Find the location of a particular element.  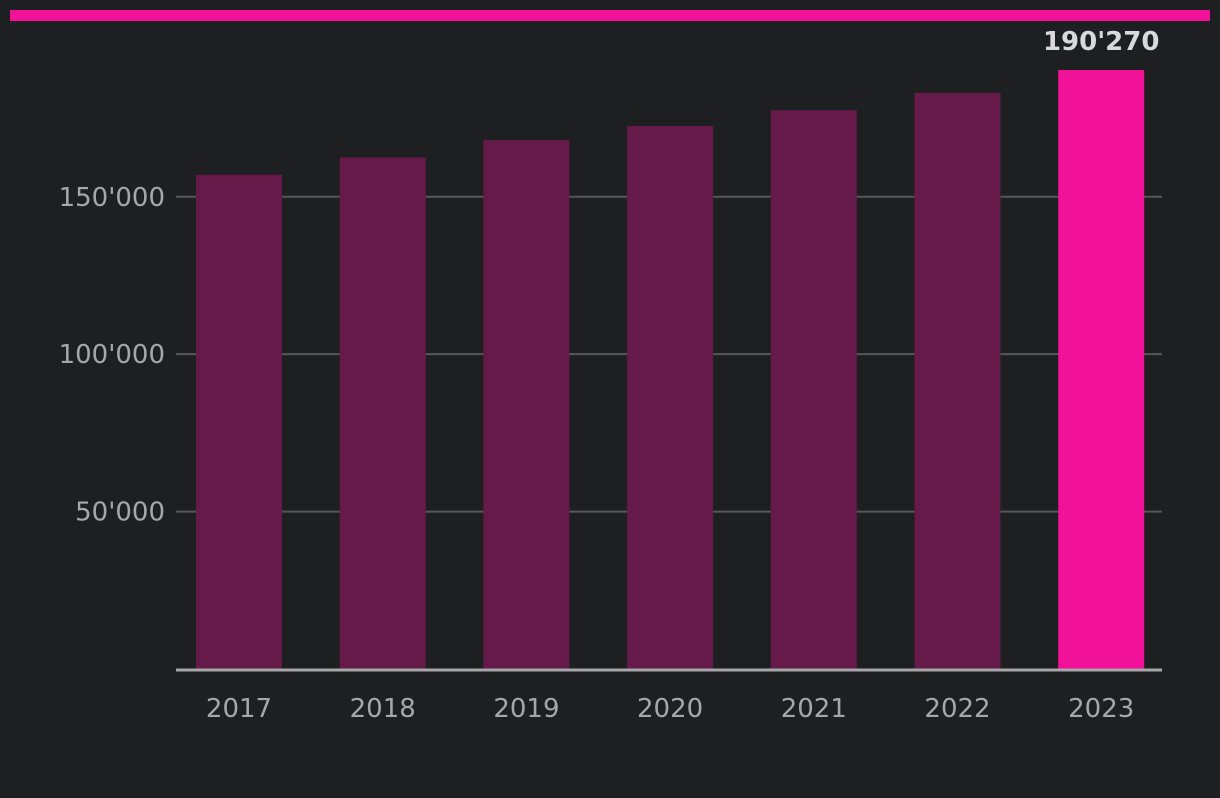

bar-2022 is located at coordinates (957, 381).